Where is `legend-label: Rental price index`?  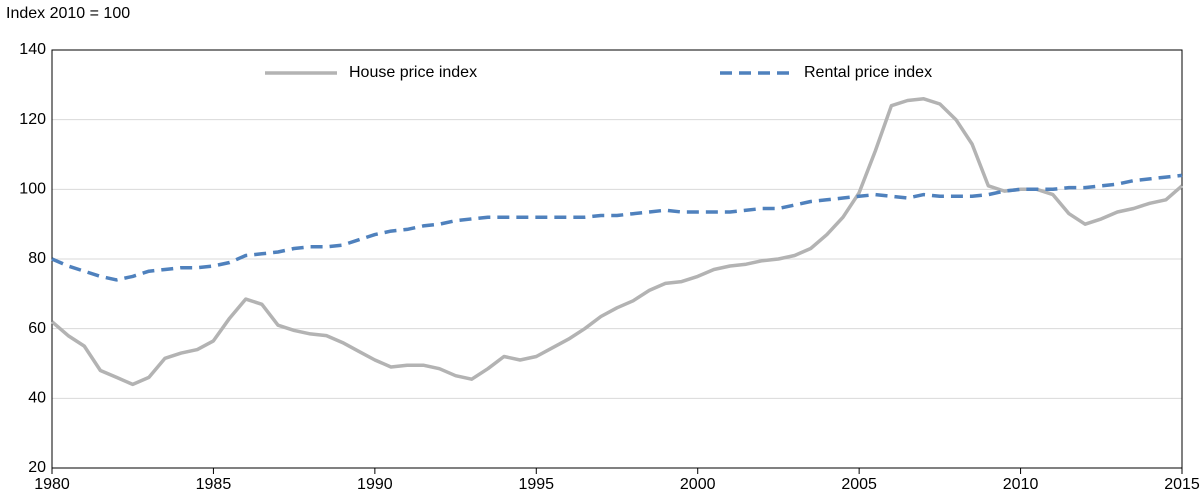 legend-label: Rental price index is located at coordinates (868, 72).